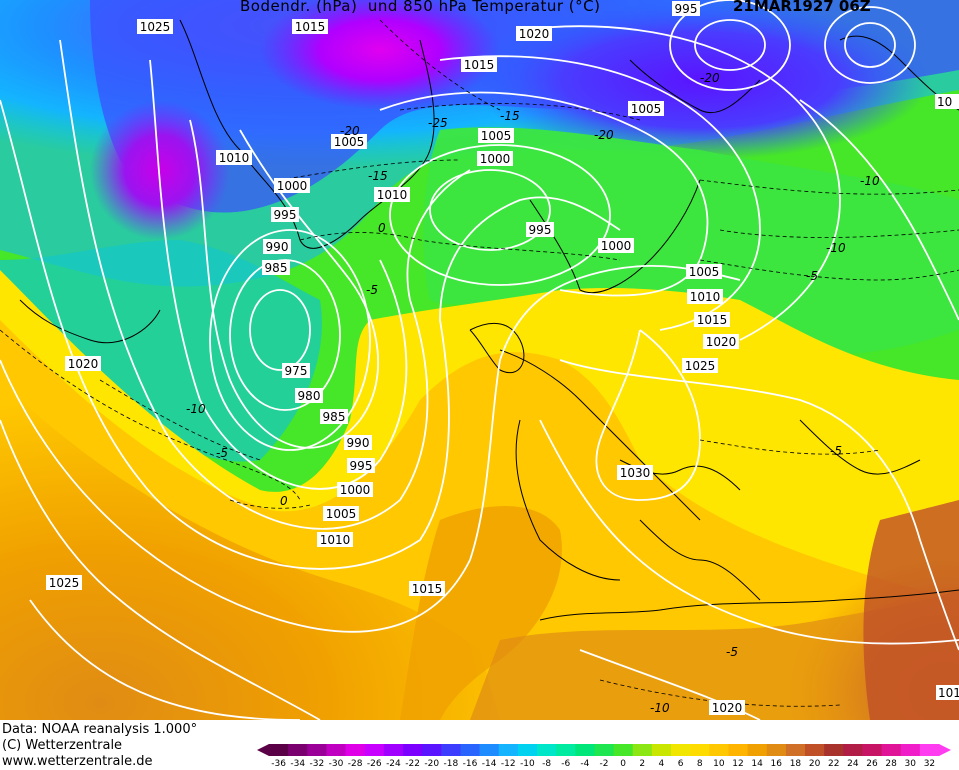 Image resolution: width=959 pixels, height=770 pixels. Describe the element at coordinates (382, 228) in the screenshot. I see `temp-label: 0` at that location.